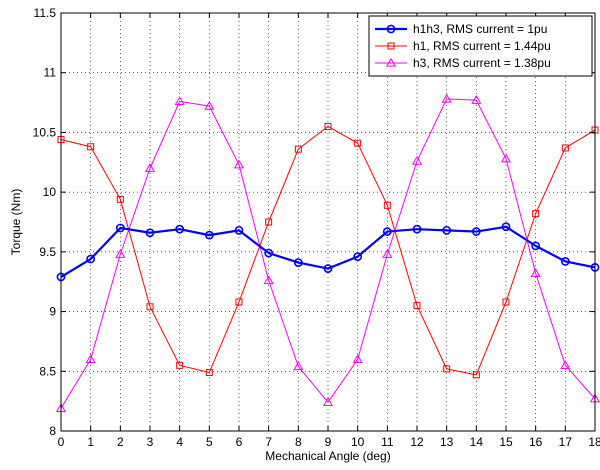 This screenshot has height=470, width=600. I want to click on x-tick-label: 18, so click(594, 442).